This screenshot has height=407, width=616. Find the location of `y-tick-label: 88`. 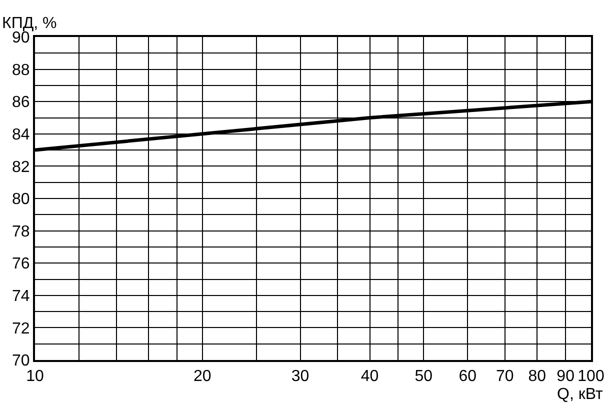

y-tick-label: 88 is located at coordinates (21, 70).